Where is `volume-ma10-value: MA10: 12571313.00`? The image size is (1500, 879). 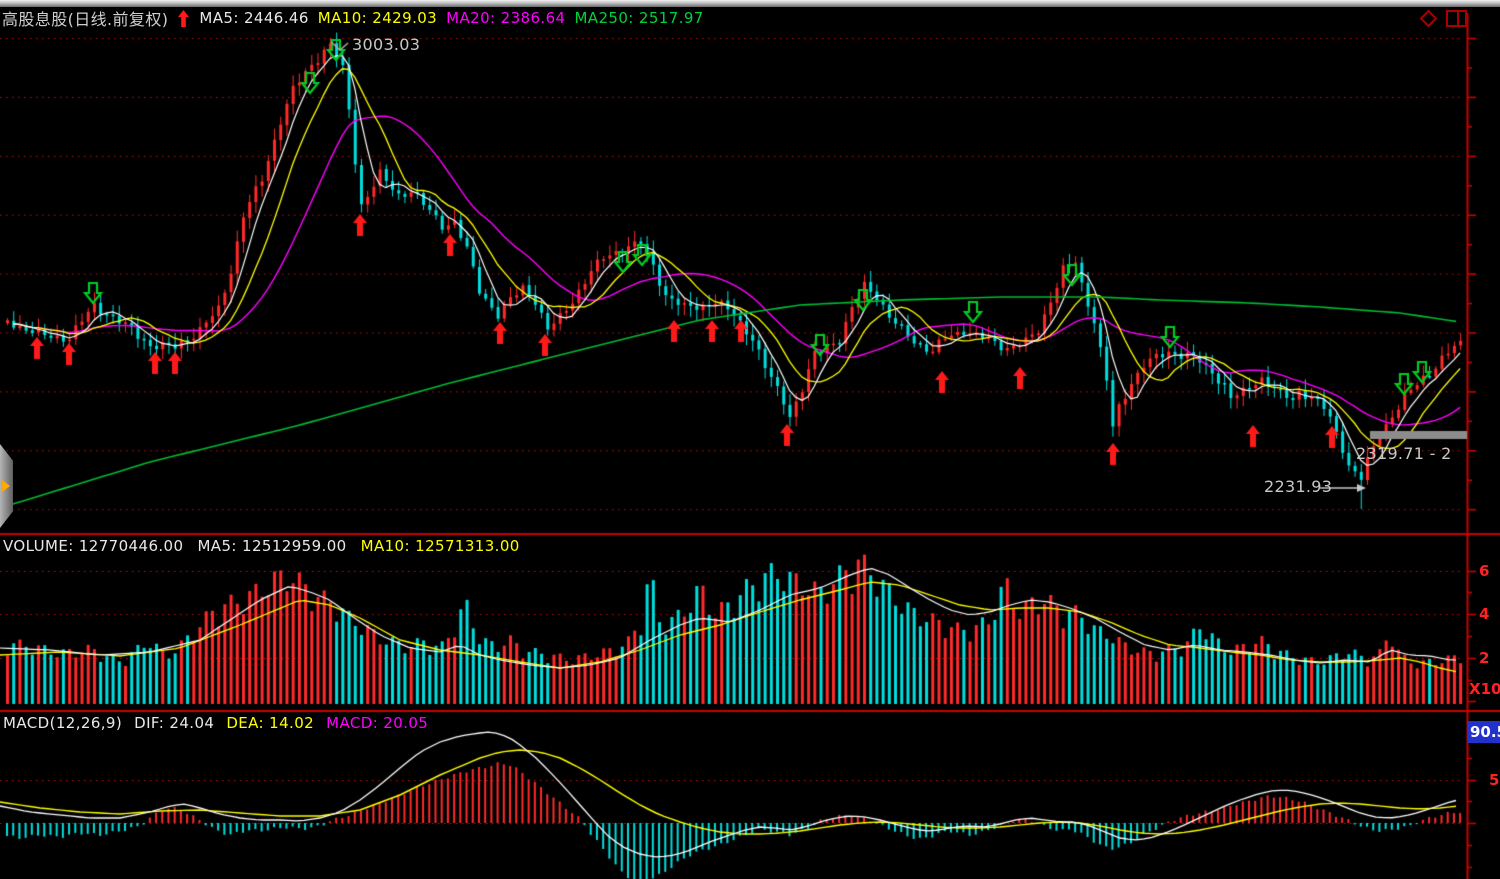
volume-ma10-value: MA10: 12571313.00 is located at coordinates (440, 546).